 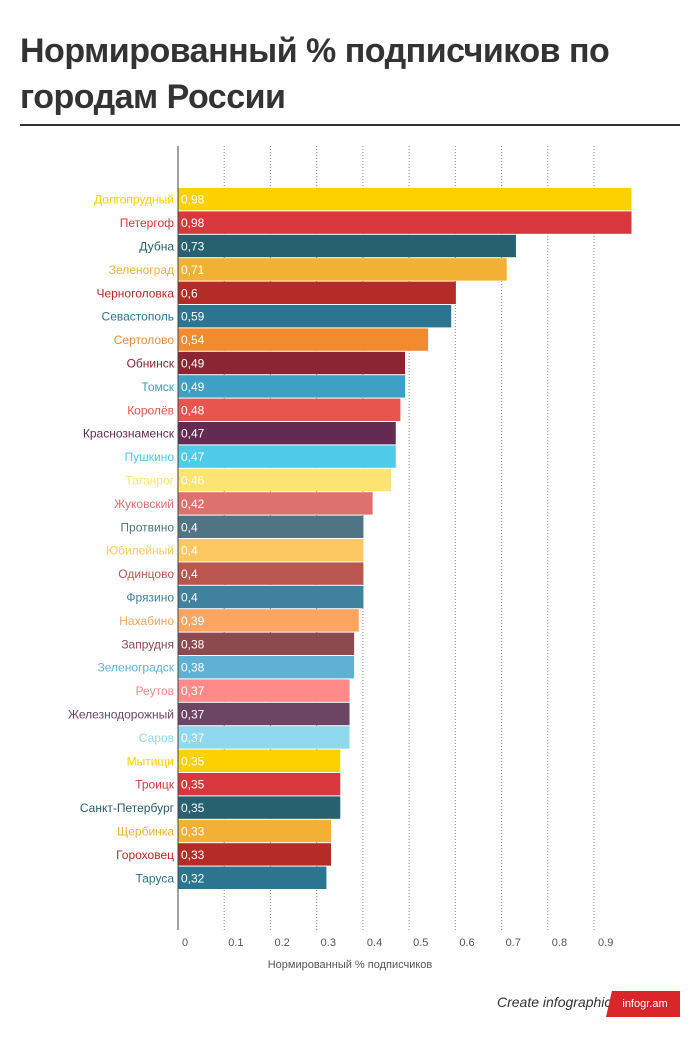 I want to click on title-rule, so click(x=350, y=125).